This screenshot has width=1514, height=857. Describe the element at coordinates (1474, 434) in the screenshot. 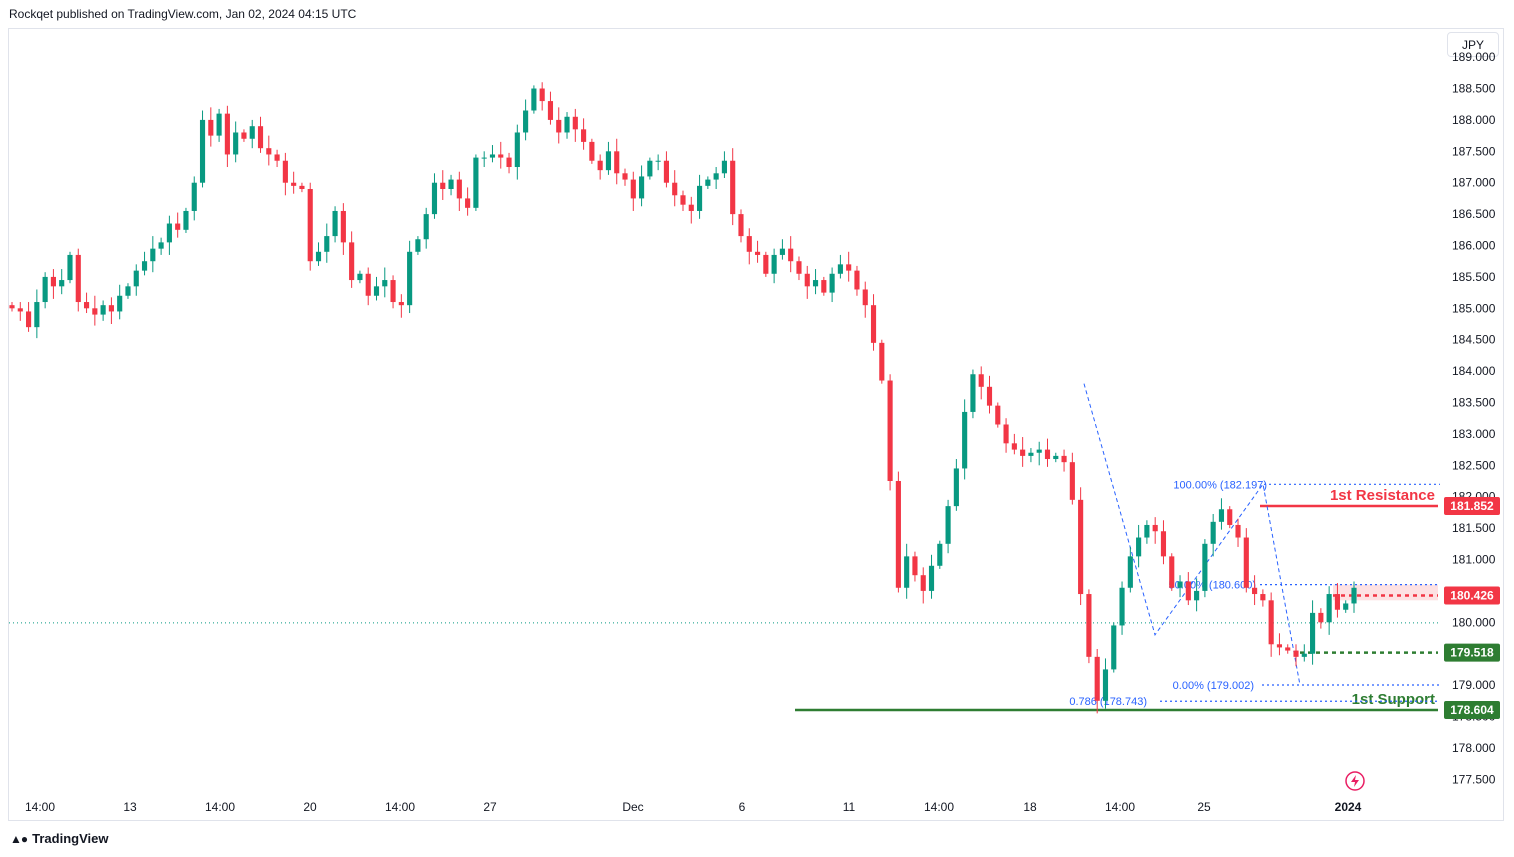

I see `y-tick-label: 183.000` at that location.